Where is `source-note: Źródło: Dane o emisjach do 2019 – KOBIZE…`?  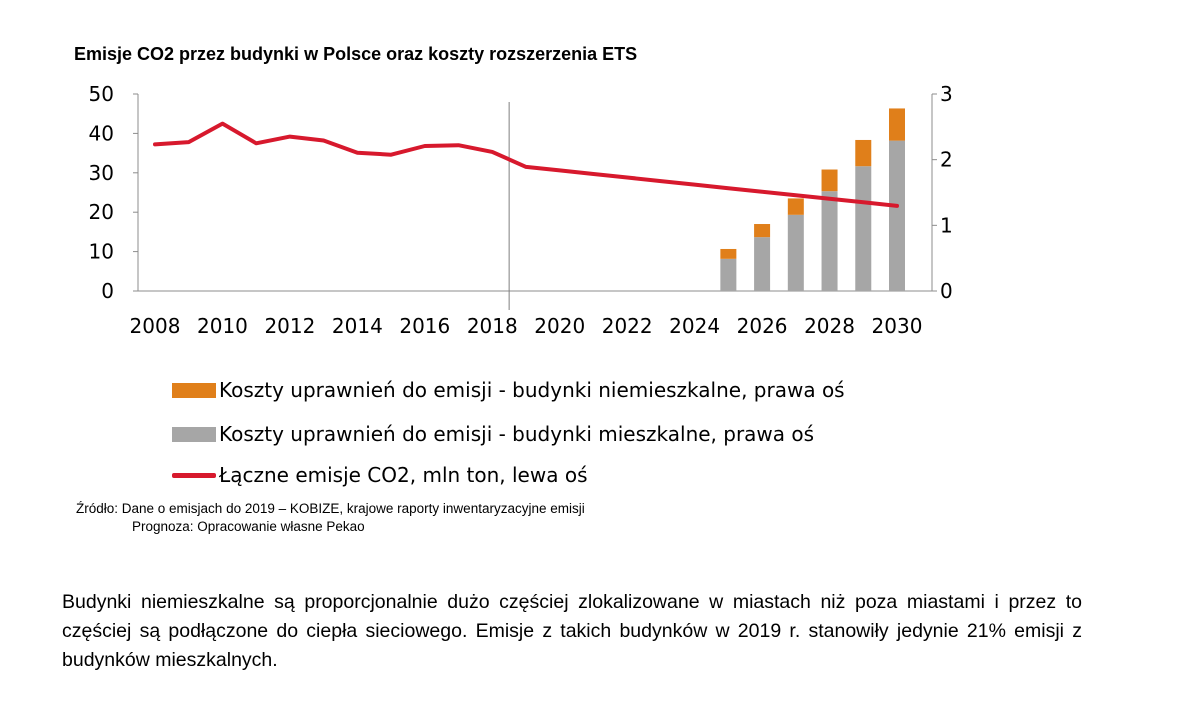
source-note: Źródło: Dane o emisjach do 2019 – KOBIZE… is located at coordinates (330, 518).